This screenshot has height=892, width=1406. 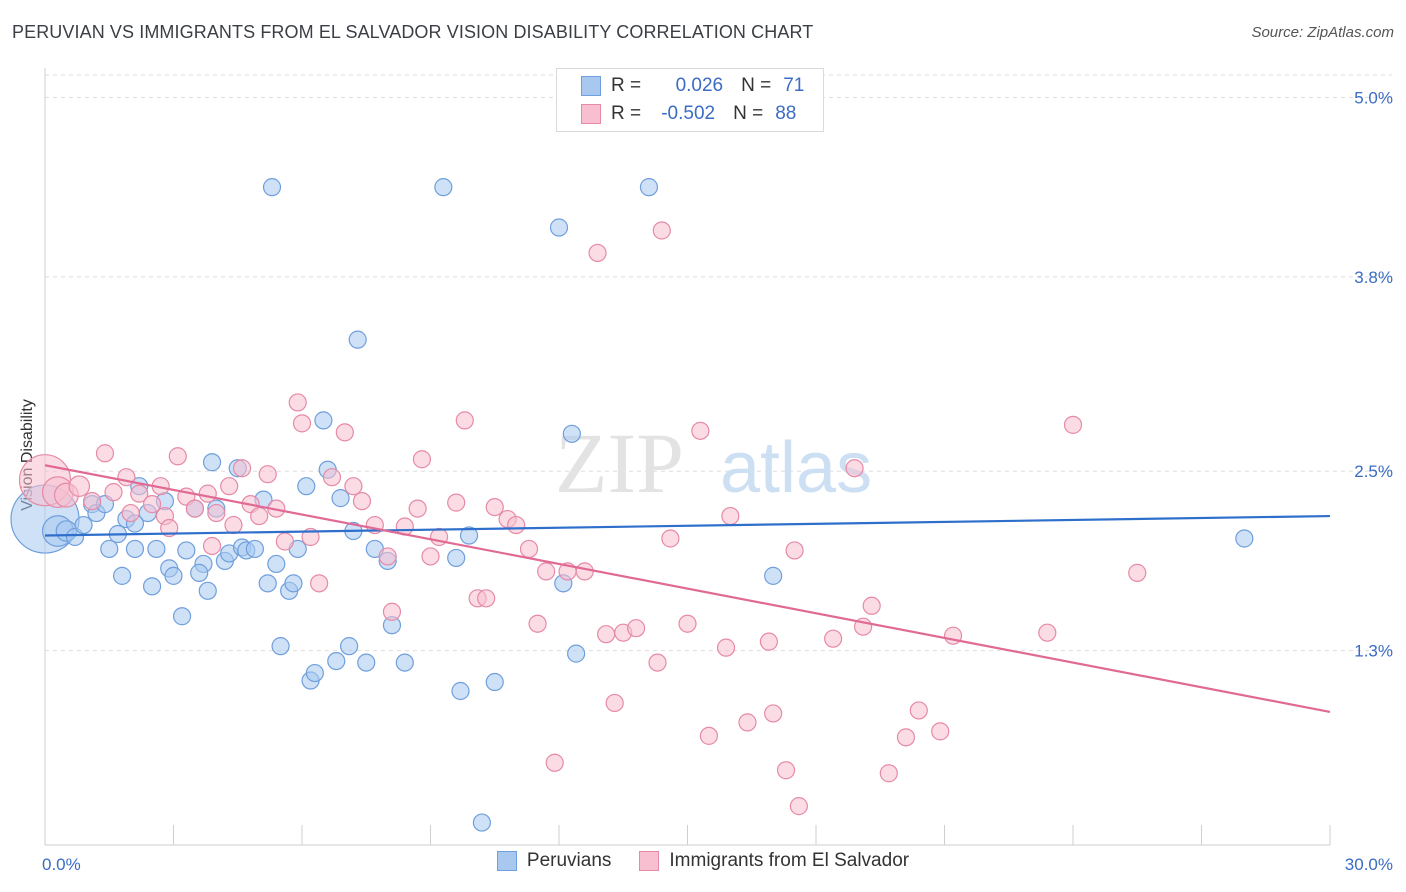 I want to click on bottom-legend: Peruvians Immigrants from El Salvador, so click(x=703, y=861).